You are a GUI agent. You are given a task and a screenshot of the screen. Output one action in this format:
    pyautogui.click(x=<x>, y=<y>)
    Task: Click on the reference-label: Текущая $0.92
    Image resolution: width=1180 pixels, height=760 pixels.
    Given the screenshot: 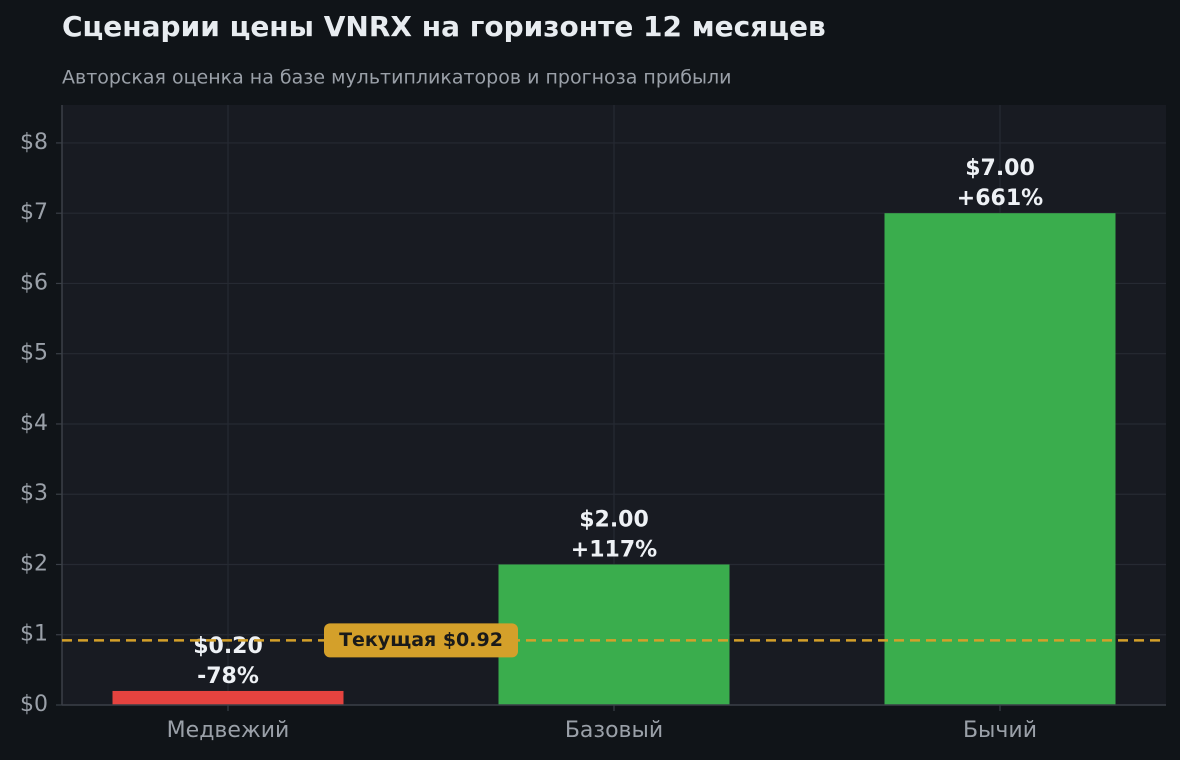 What is the action you would take?
    pyautogui.click(x=421, y=640)
    